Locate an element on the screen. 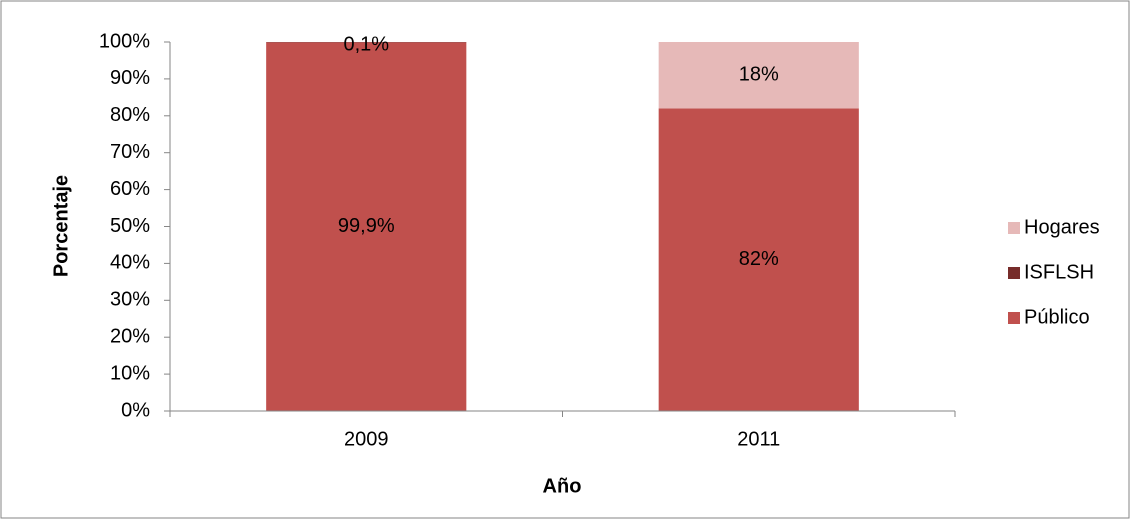 This screenshot has width=1131, height=520. y-tick-label: 40% is located at coordinates (130, 263).